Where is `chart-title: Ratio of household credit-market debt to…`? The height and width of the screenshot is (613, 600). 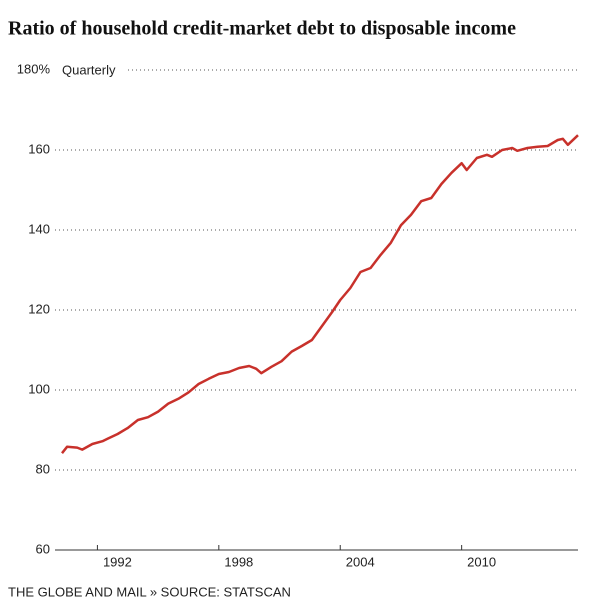
chart-title: Ratio of household credit-market debt to… is located at coordinates (262, 29).